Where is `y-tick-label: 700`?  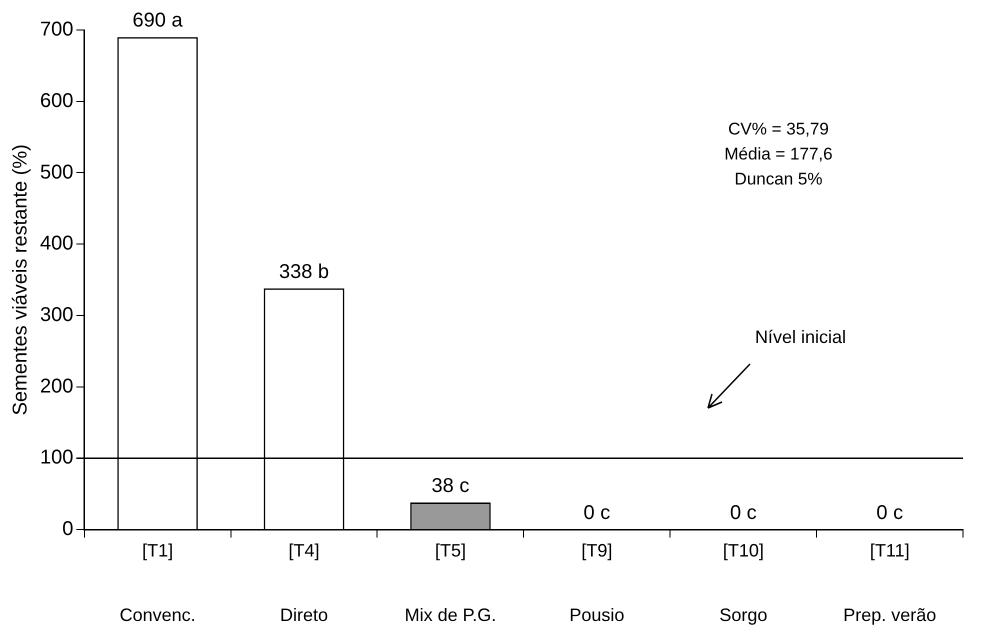 y-tick-label: 700 is located at coordinates (57, 29).